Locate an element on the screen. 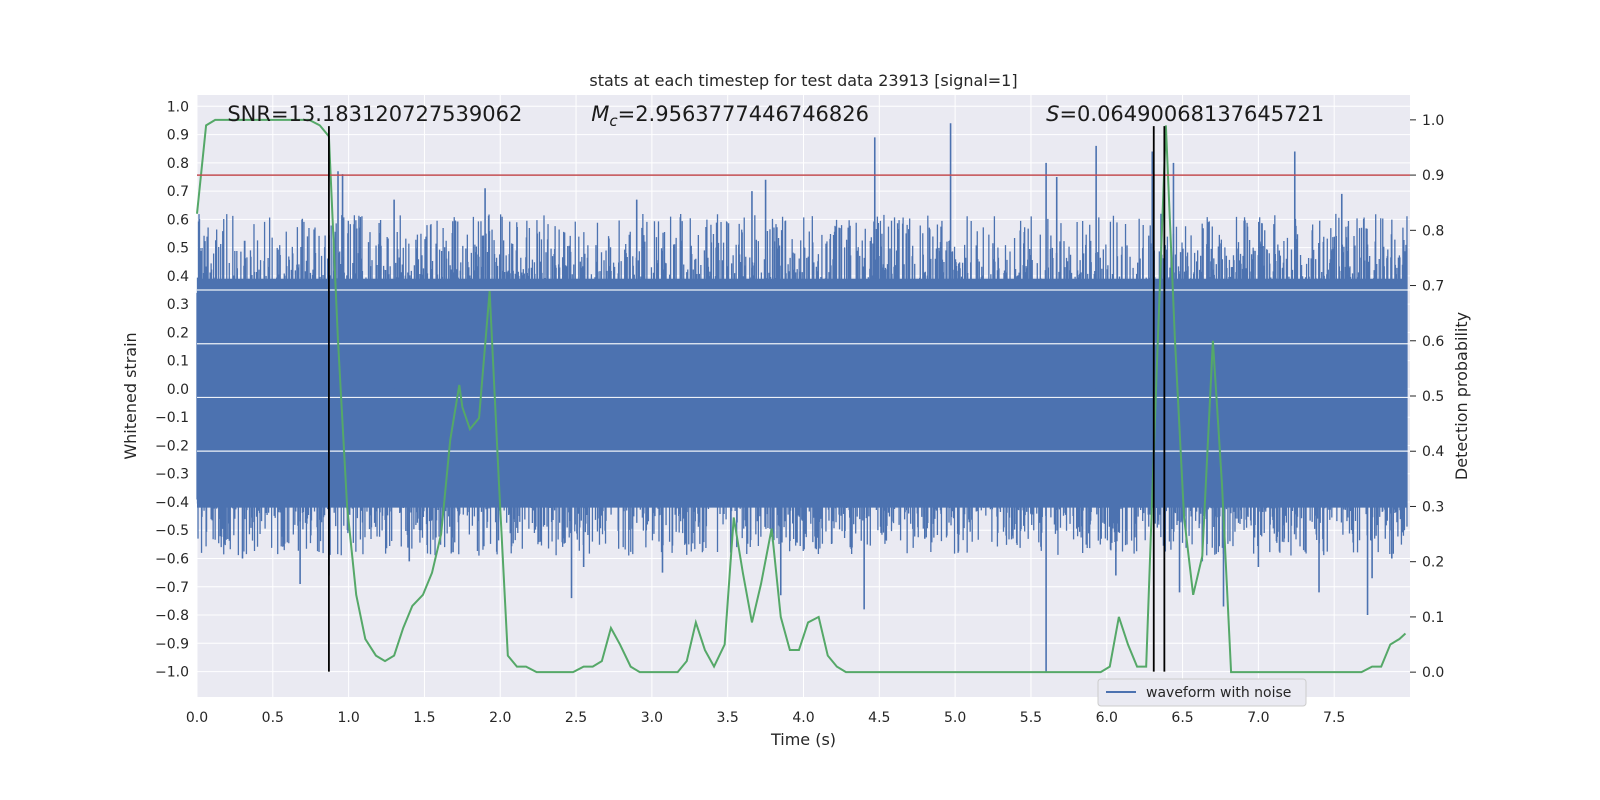 The height and width of the screenshot is (800, 1600). annotation-text: S=0.06490068137645721 is located at coordinates (1185, 114).